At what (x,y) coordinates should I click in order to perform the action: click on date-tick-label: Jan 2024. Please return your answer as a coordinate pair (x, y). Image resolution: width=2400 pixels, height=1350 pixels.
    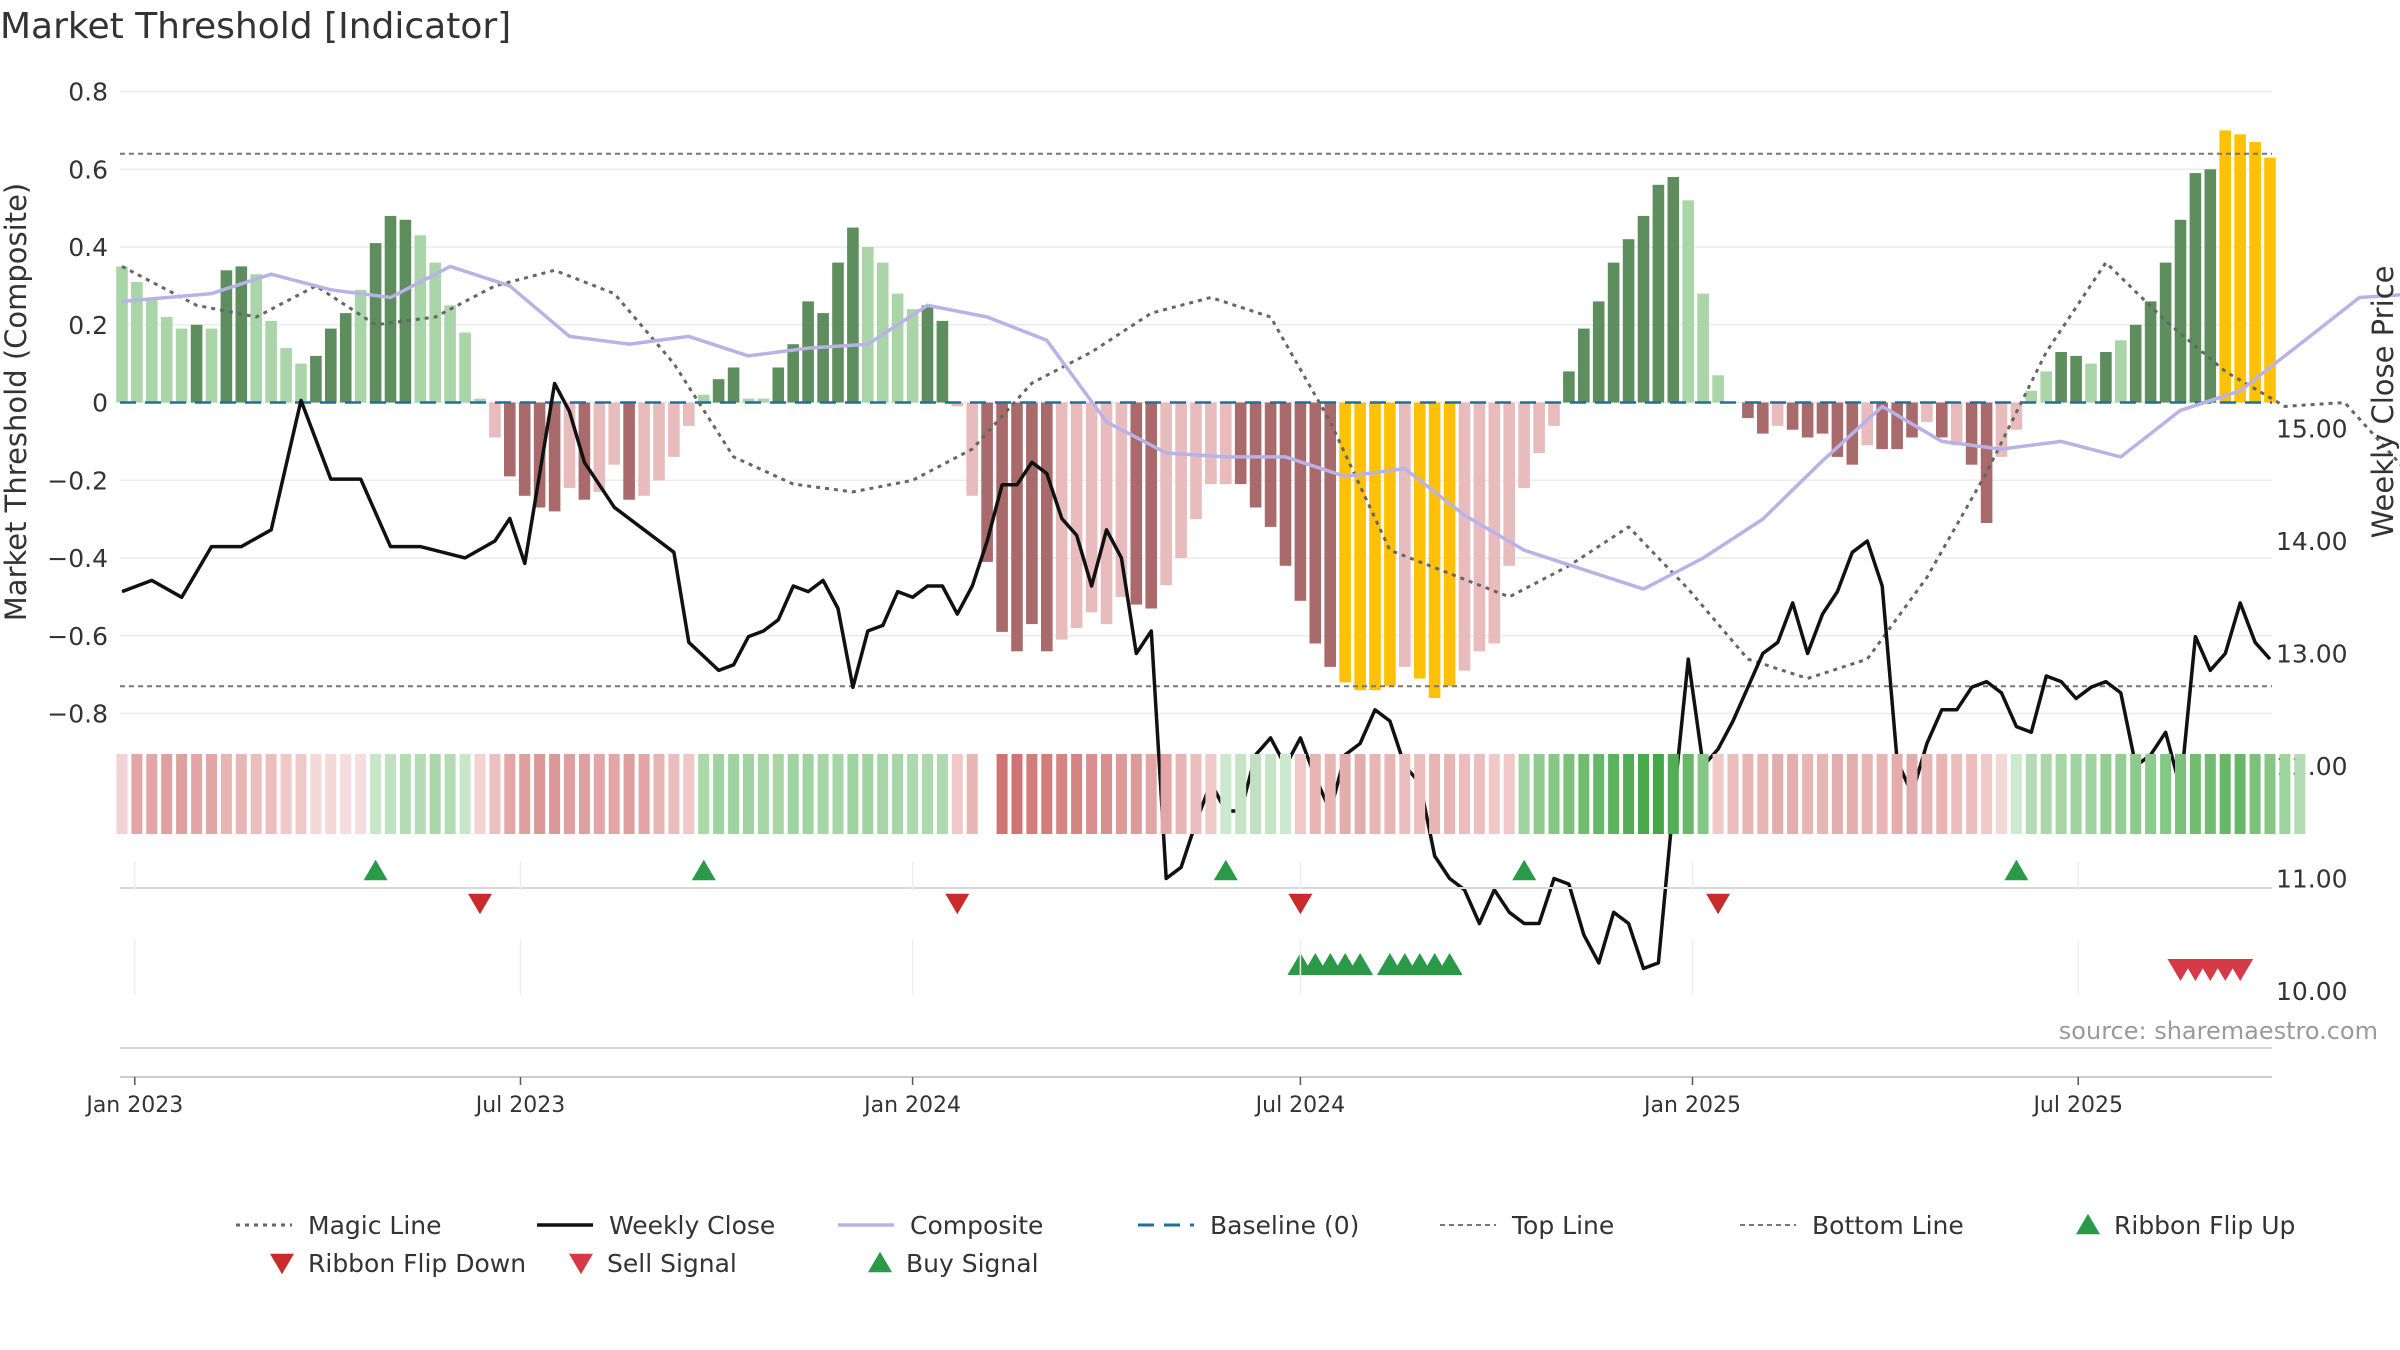
    Looking at the image, I should click on (911, 1105).